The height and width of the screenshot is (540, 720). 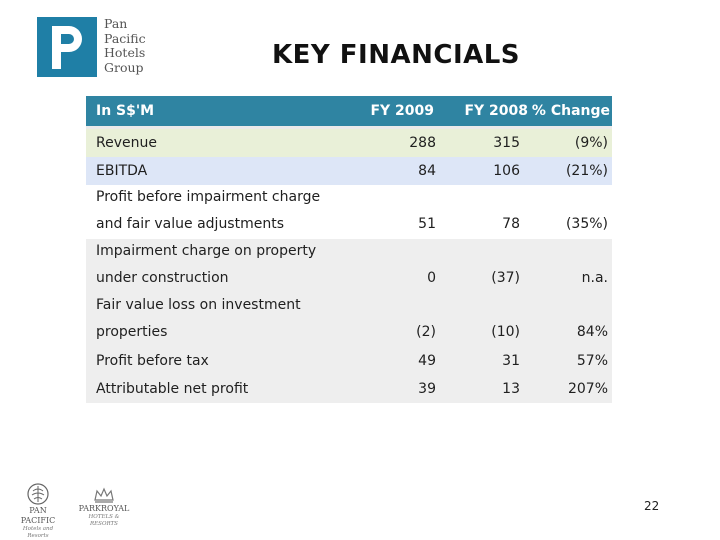 I want to click on fy2009-value: 39, so click(x=427, y=389).